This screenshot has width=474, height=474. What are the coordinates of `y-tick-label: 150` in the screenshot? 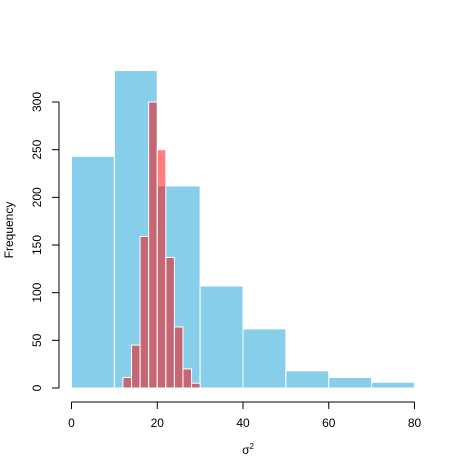 It's located at (37, 245).